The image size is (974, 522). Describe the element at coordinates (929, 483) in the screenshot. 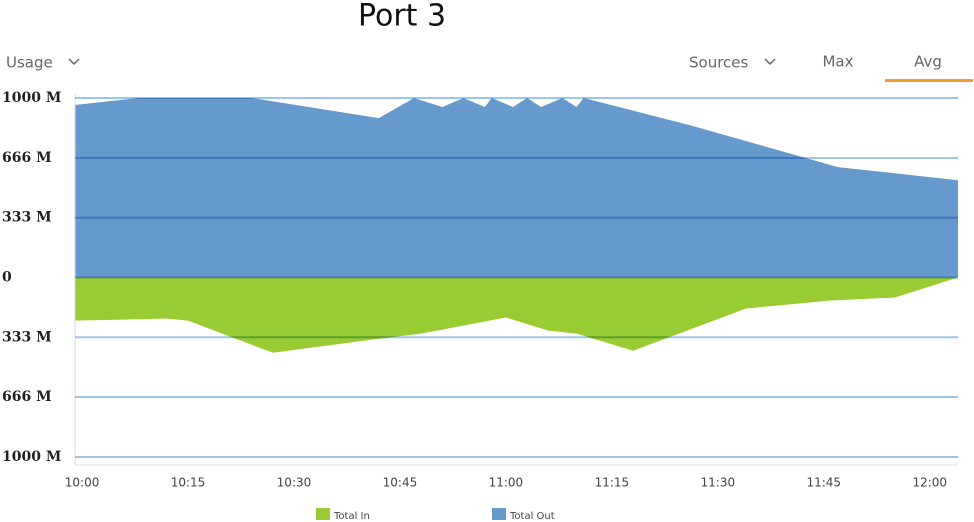

I see `x-tick-label: 12:00` at that location.